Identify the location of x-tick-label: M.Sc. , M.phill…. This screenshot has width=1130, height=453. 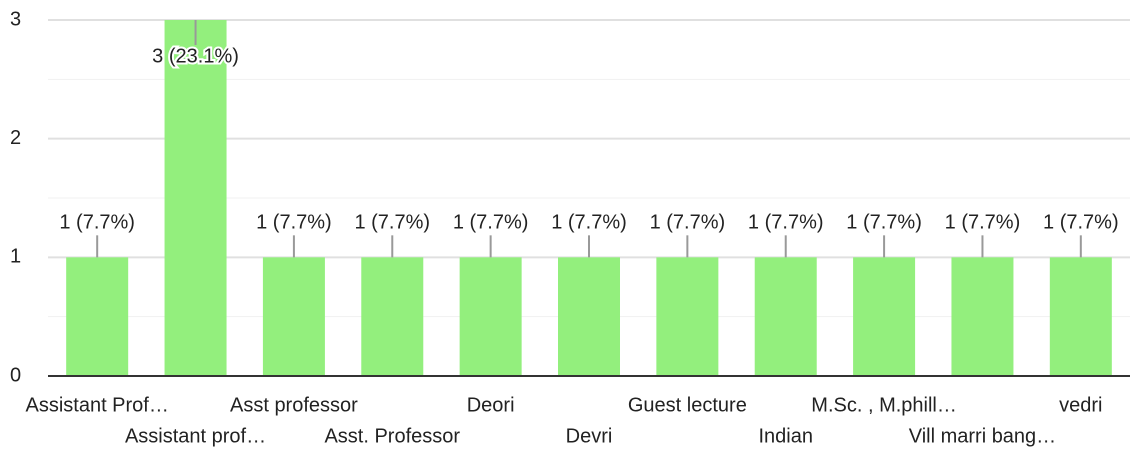
(884, 405).